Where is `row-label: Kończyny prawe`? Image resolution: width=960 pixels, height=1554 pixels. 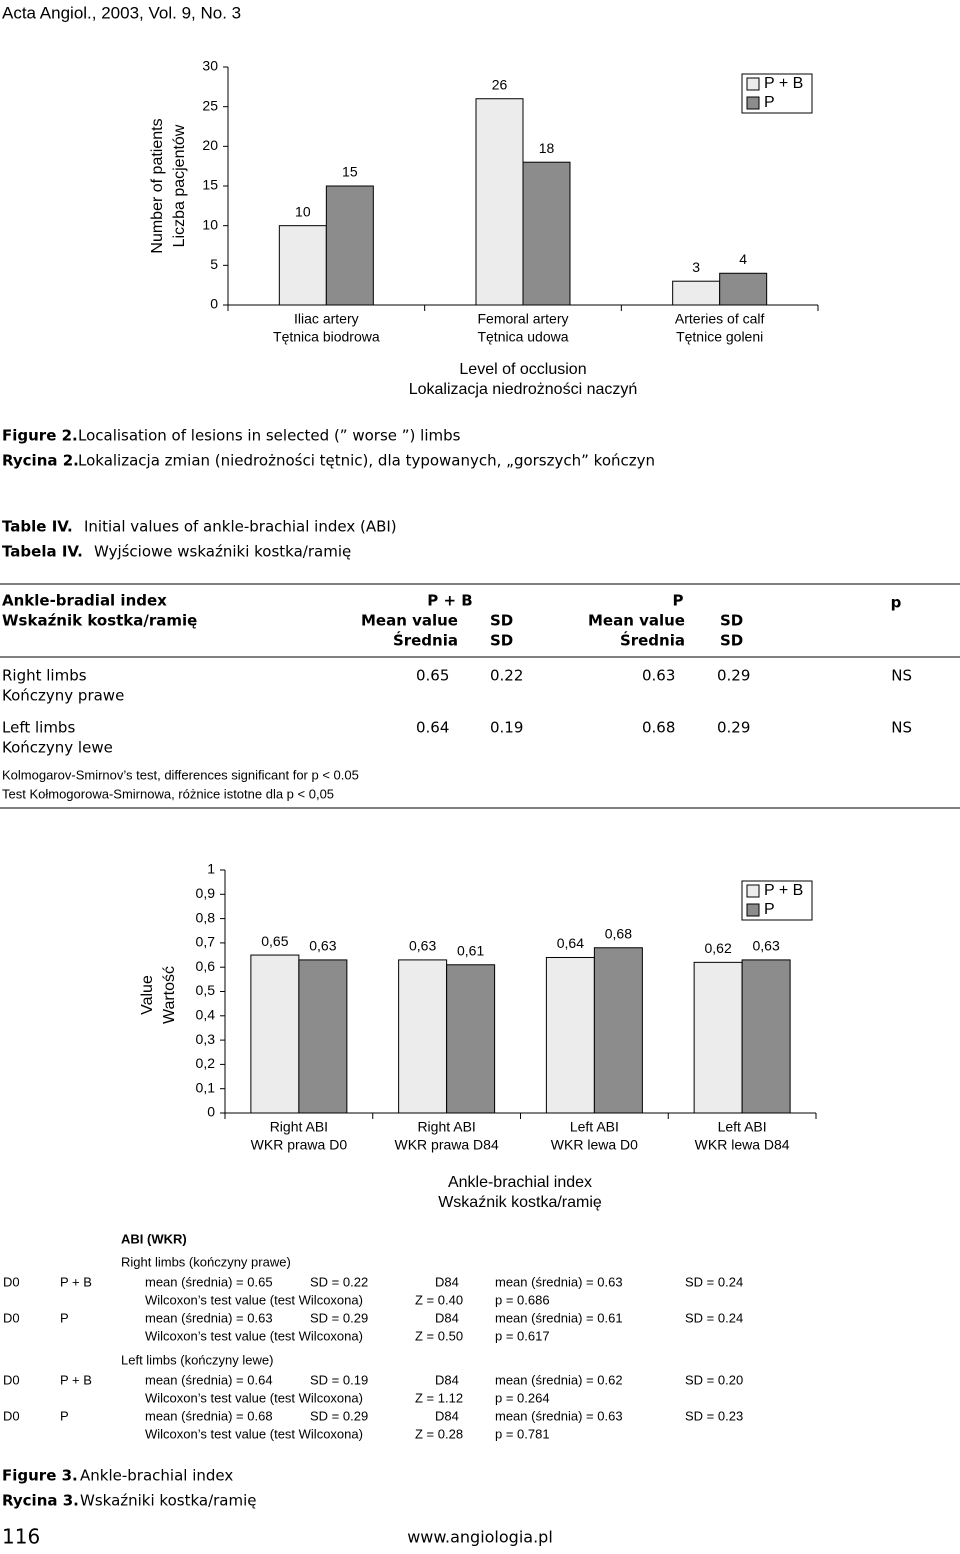
row-label: Kończyny prawe is located at coordinates (63, 696).